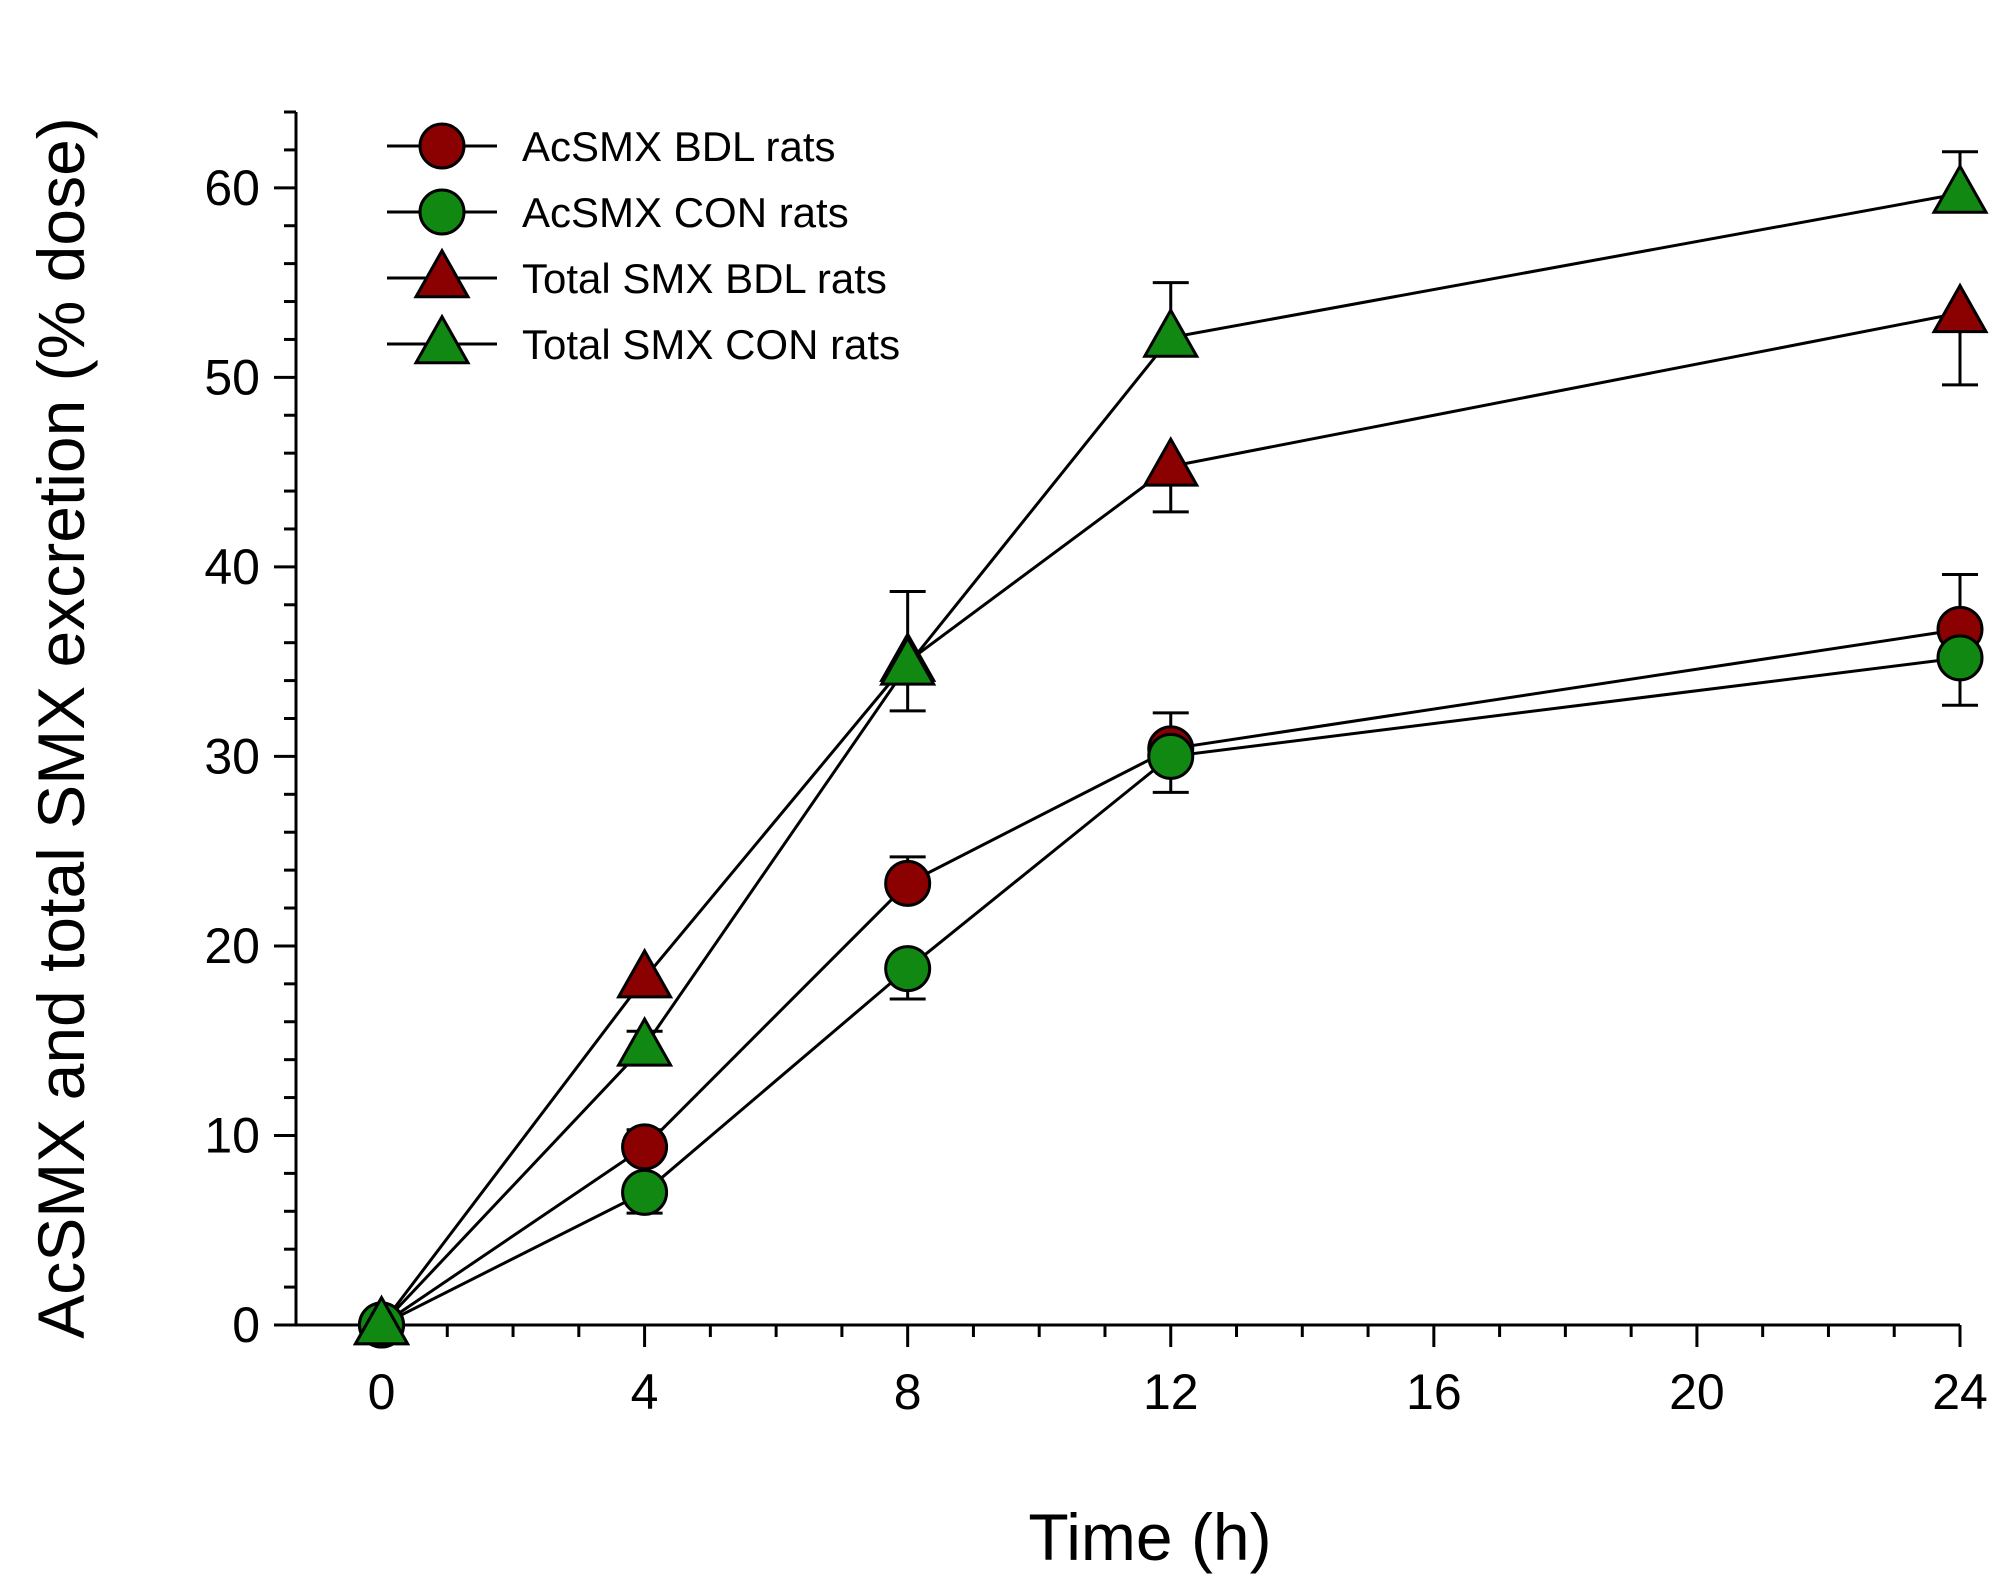 This screenshot has width=2008, height=1586. I want to click on y-tick-label: 40, so click(232, 567).